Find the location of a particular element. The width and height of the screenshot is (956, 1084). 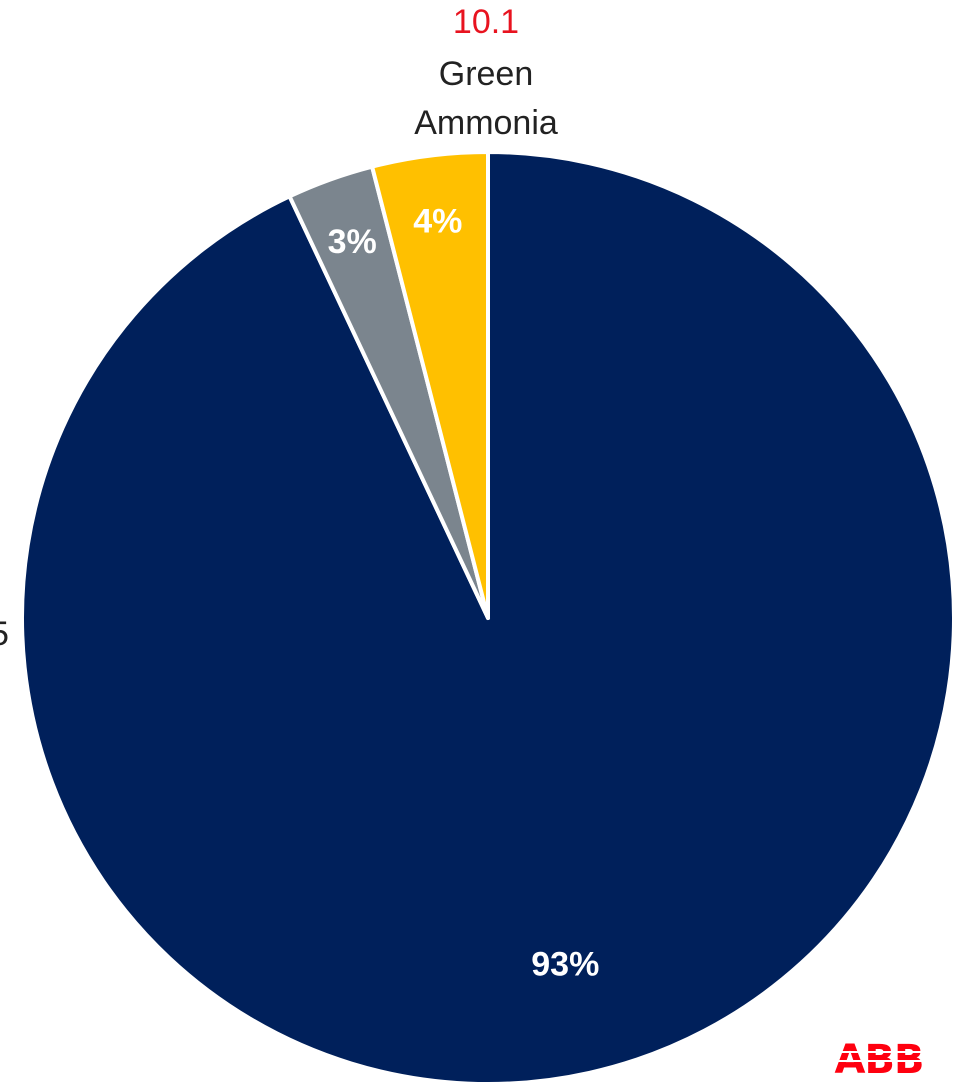

abb-logo: ABB is located at coordinates (879, 1058).